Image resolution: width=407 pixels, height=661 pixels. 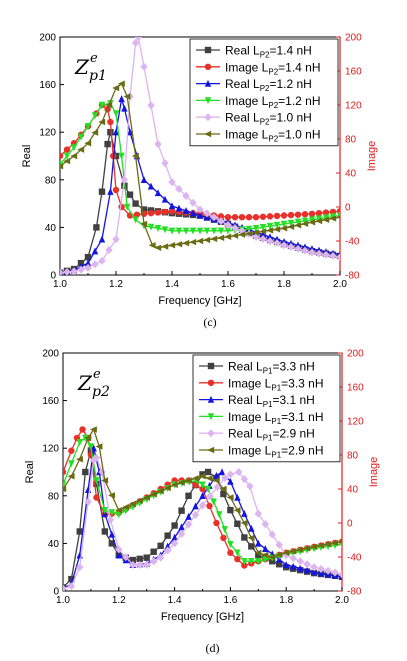 What do you see at coordinates (354, 558) in the screenshot?
I see `y2-tick-label: -40` at bounding box center [354, 558].